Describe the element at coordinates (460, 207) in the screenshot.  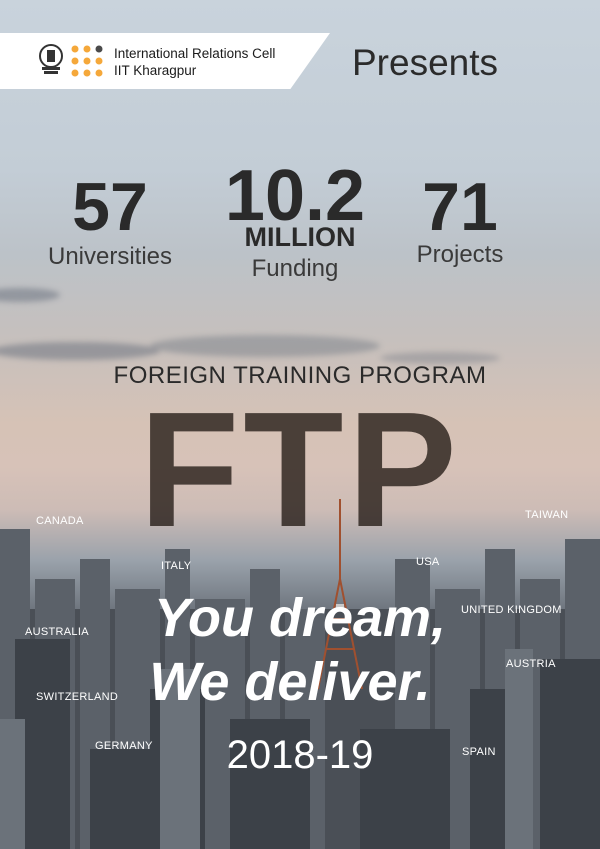
I see `stat-projects-value: 71` at that location.